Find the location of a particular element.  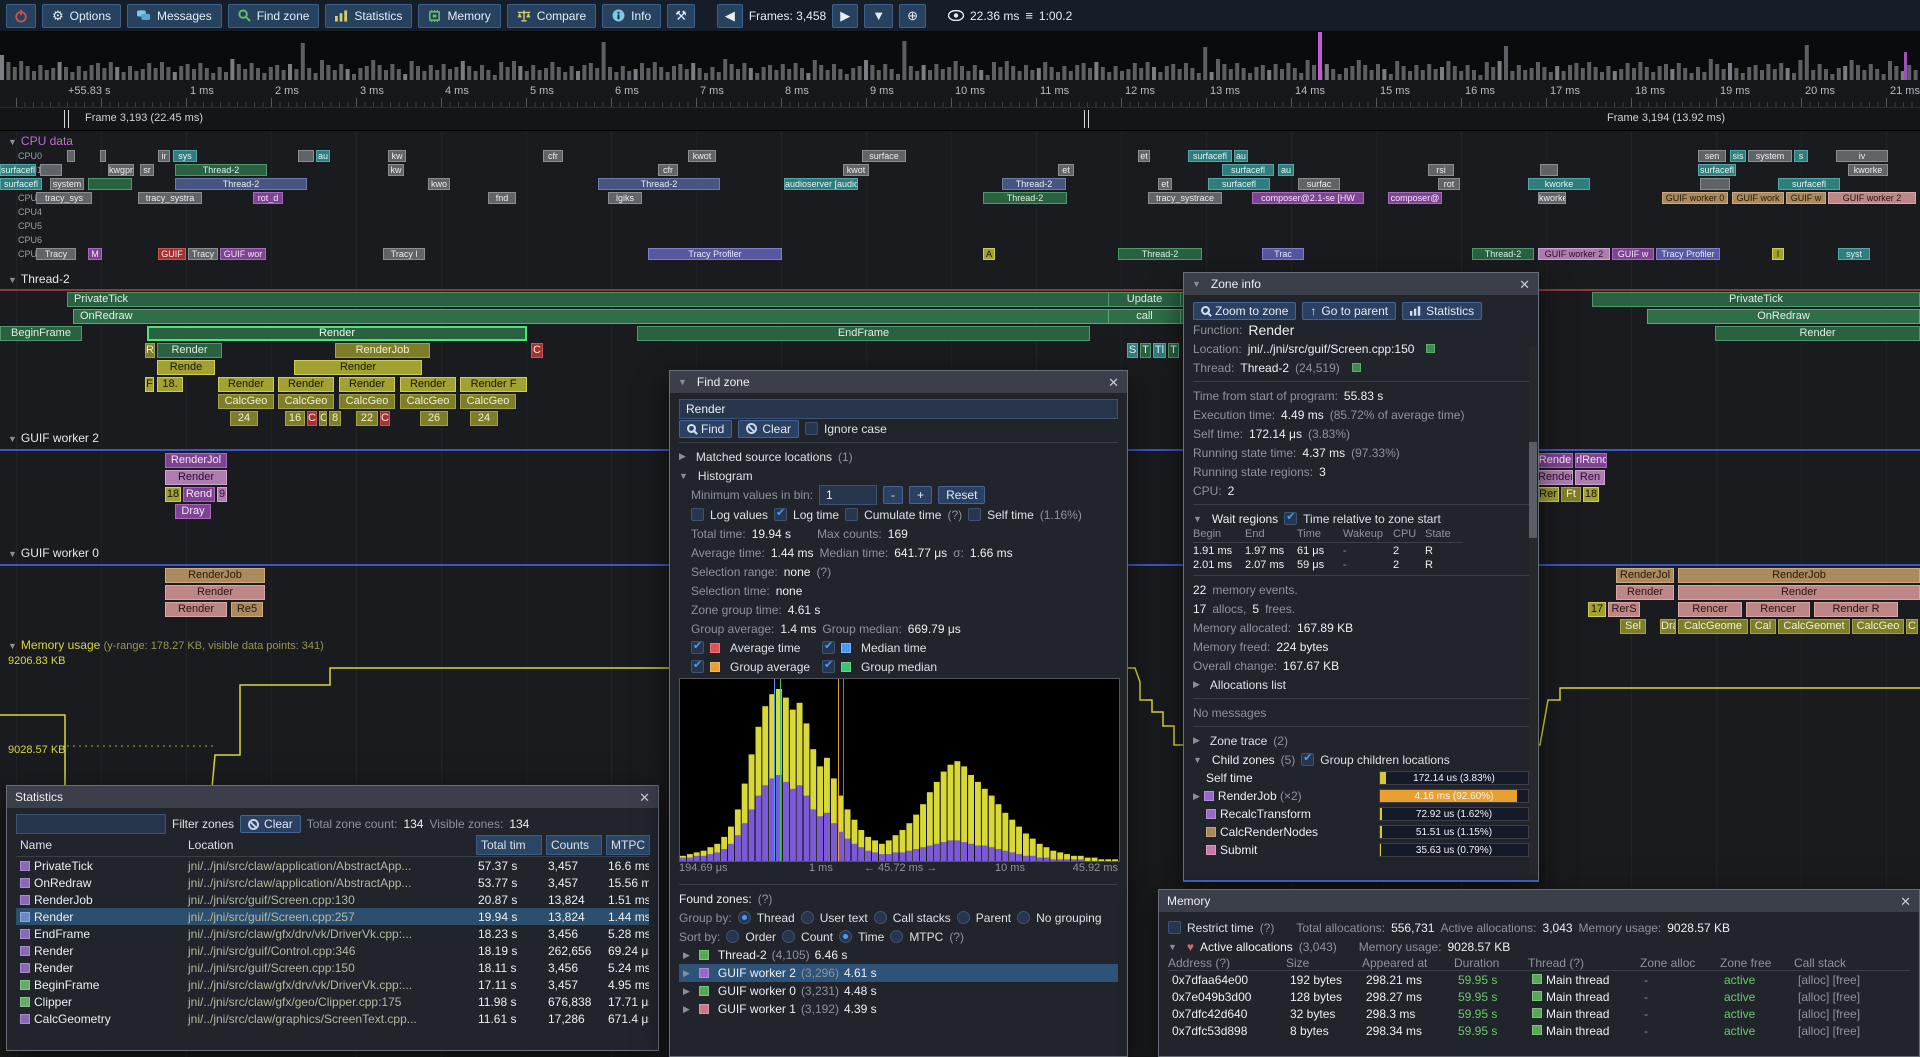

frame-label-left: Frame 3,193 (22.45 ms) is located at coordinates (144, 118).